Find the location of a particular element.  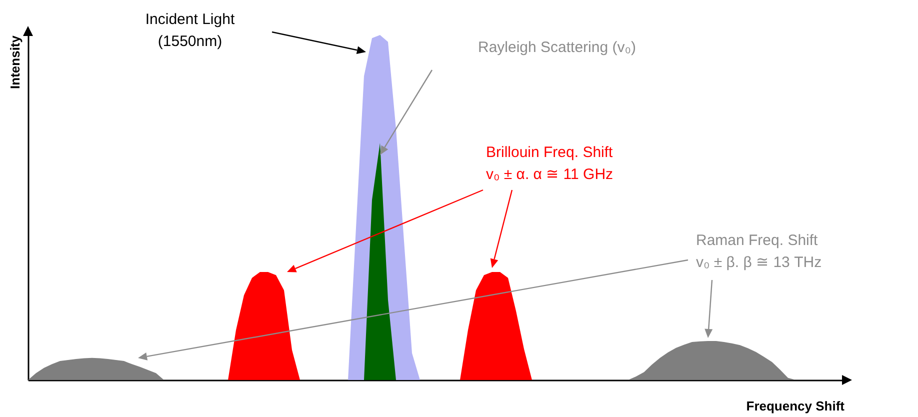

annotation: Rayleigh Scattering (v₀) is located at coordinates (557, 47).